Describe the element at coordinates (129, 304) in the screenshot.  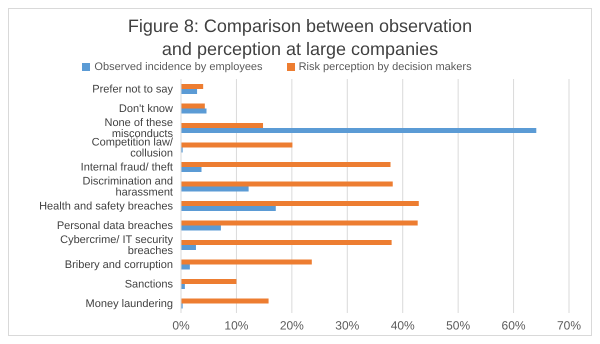
I see `y-tick-label: Money laundering` at that location.